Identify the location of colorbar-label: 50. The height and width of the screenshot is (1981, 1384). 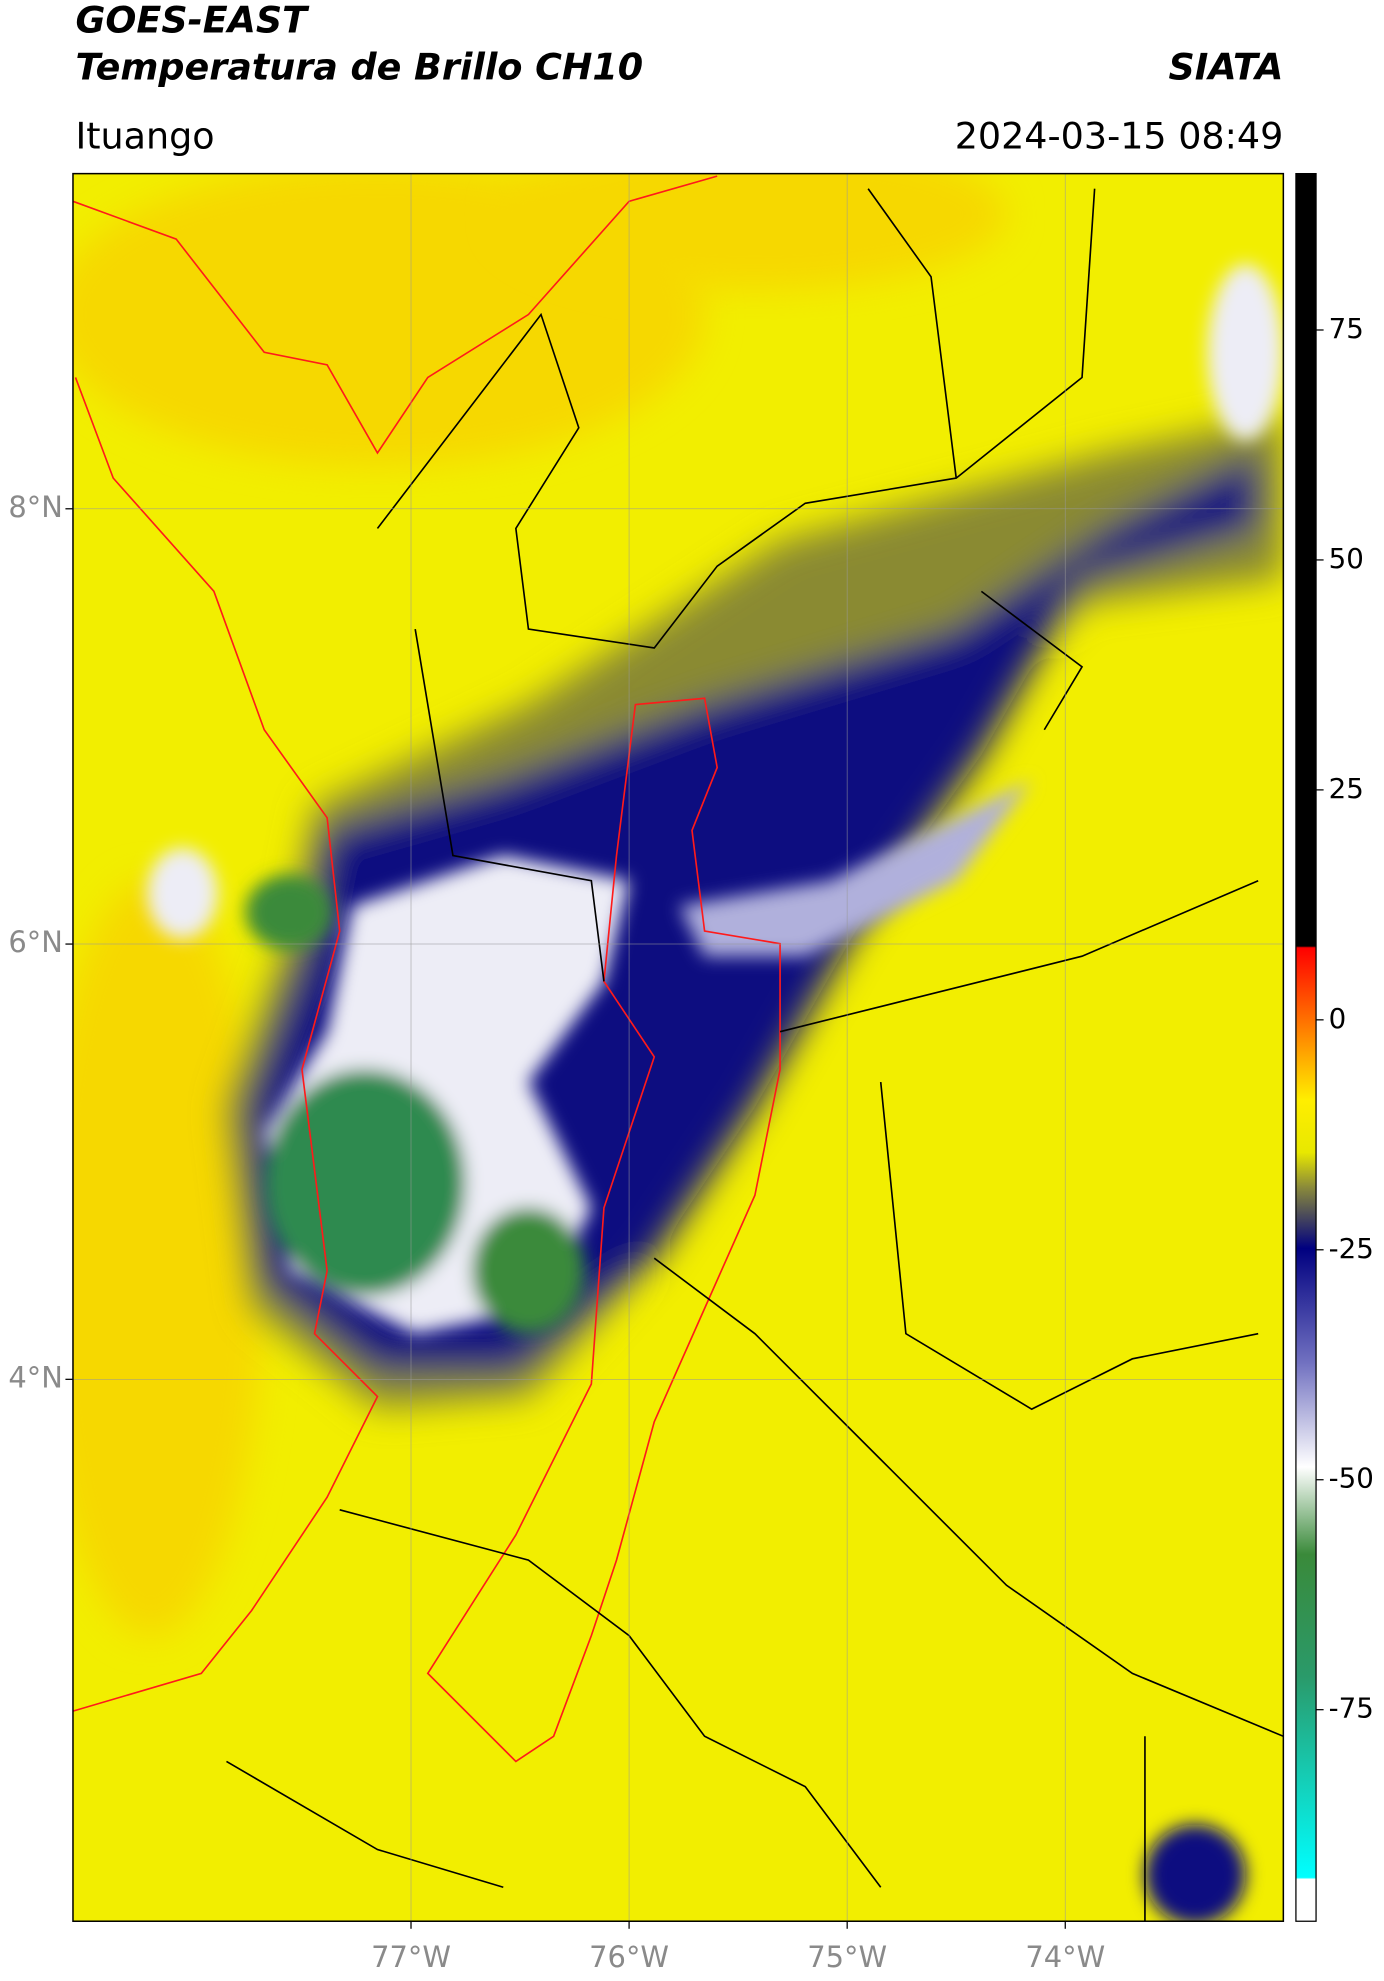
(1346, 558).